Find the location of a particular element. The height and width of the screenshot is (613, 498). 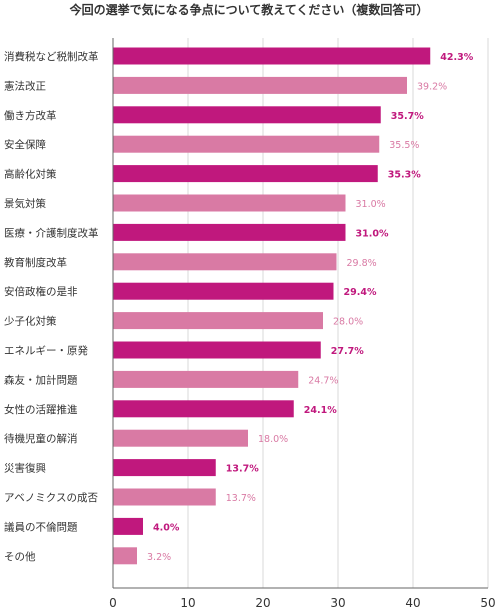

value-label: 39.2% is located at coordinates (432, 86).